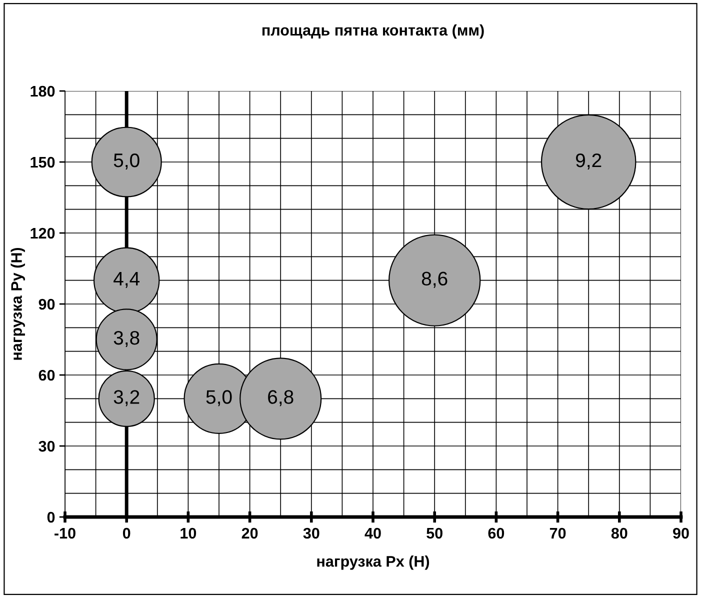  I want to click on y-tick-label: 150, so click(42, 162).